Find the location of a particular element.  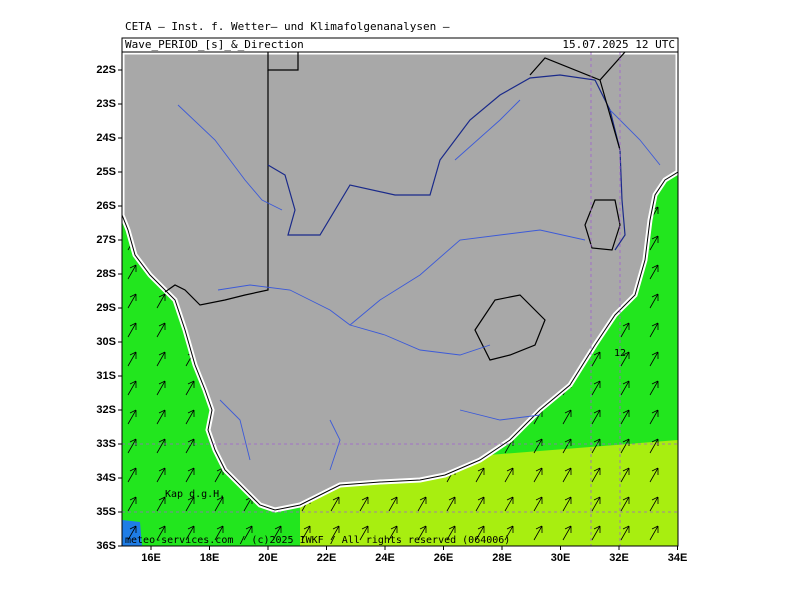

lon-label: 28E is located at coordinates (502, 558).